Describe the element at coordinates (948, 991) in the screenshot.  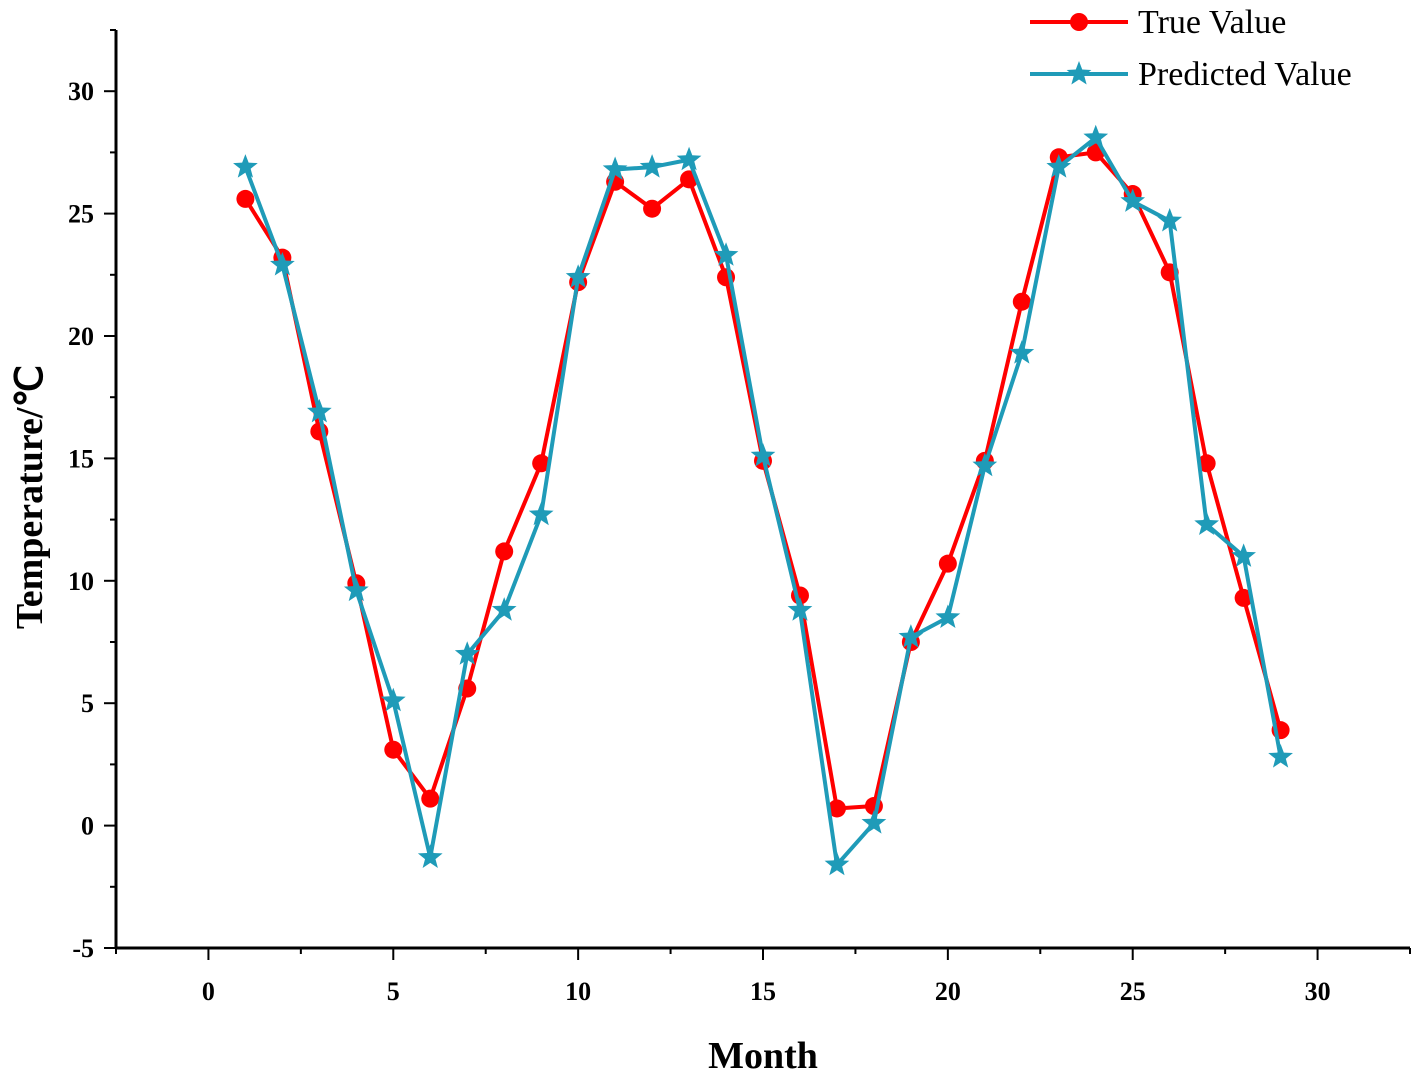
I see `x-tick-label: 20` at that location.